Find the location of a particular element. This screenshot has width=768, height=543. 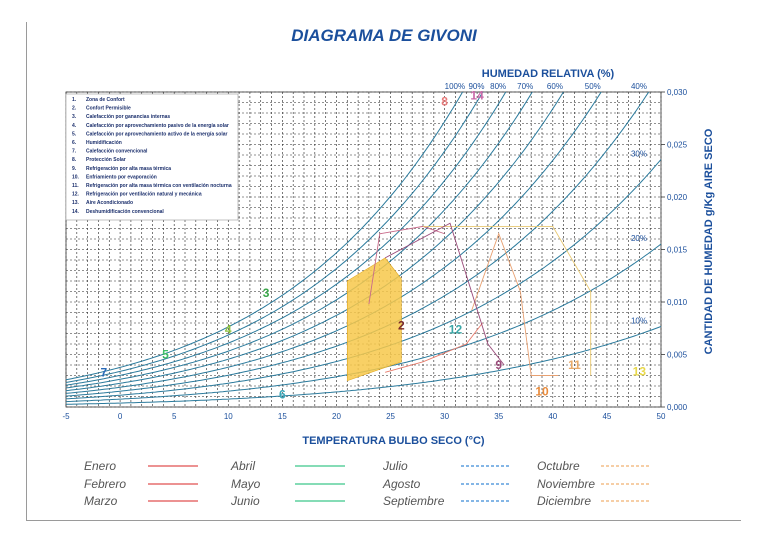

y-tick-label: 0,000 is located at coordinates (677, 407).